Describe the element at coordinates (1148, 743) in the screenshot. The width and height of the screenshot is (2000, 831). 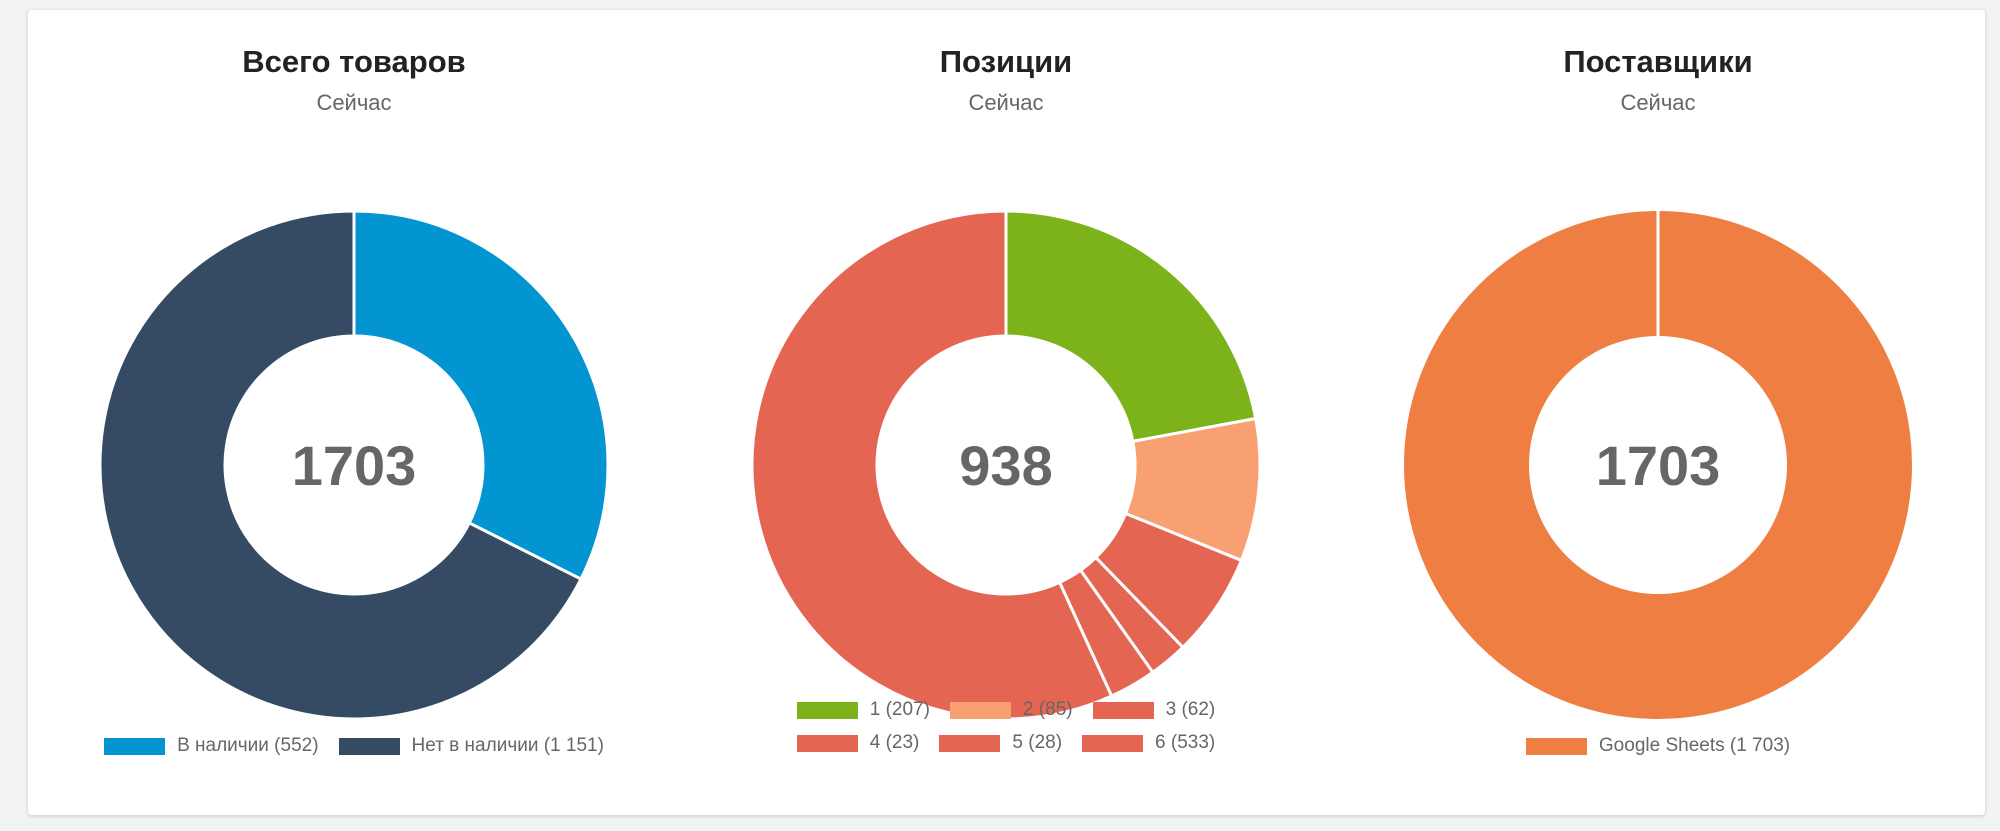
I see `legend-item: 6 (533)` at that location.